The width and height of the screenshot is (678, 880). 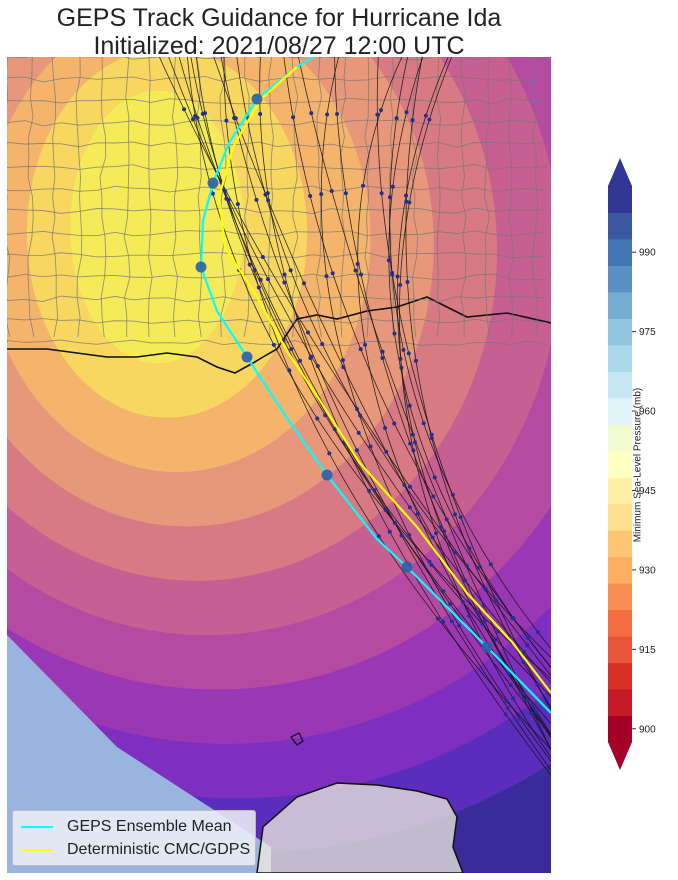 What do you see at coordinates (149, 826) in the screenshot?
I see `legend-label-ensemble-mean: GEPS Ensemble Mean` at bounding box center [149, 826].